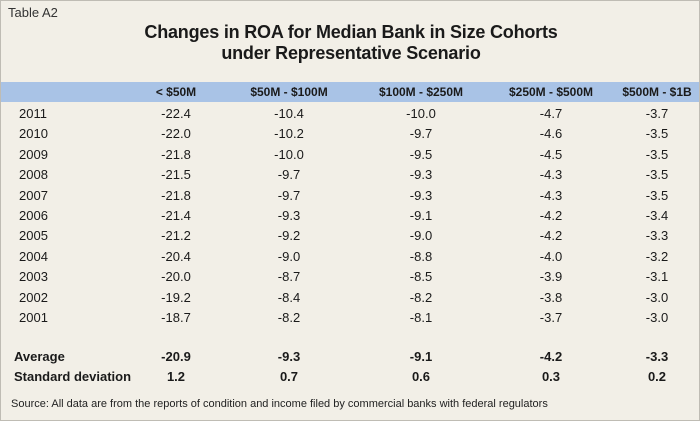 This screenshot has height=421, width=700. What do you see at coordinates (33, 317) in the screenshot?
I see `row-year: 2001` at bounding box center [33, 317].